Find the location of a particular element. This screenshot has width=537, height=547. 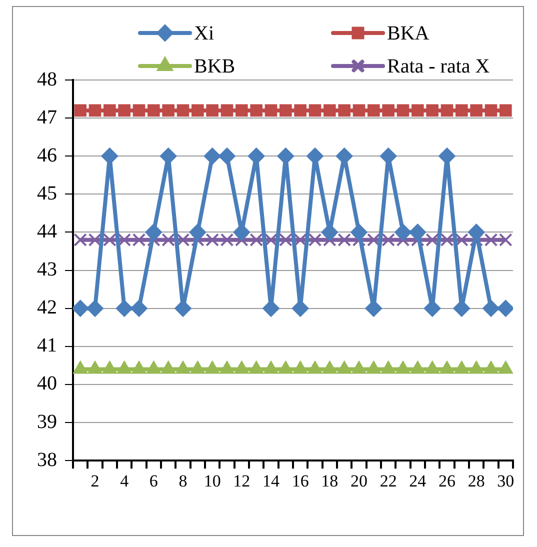

x-tick-label: 26 is located at coordinates (447, 480).